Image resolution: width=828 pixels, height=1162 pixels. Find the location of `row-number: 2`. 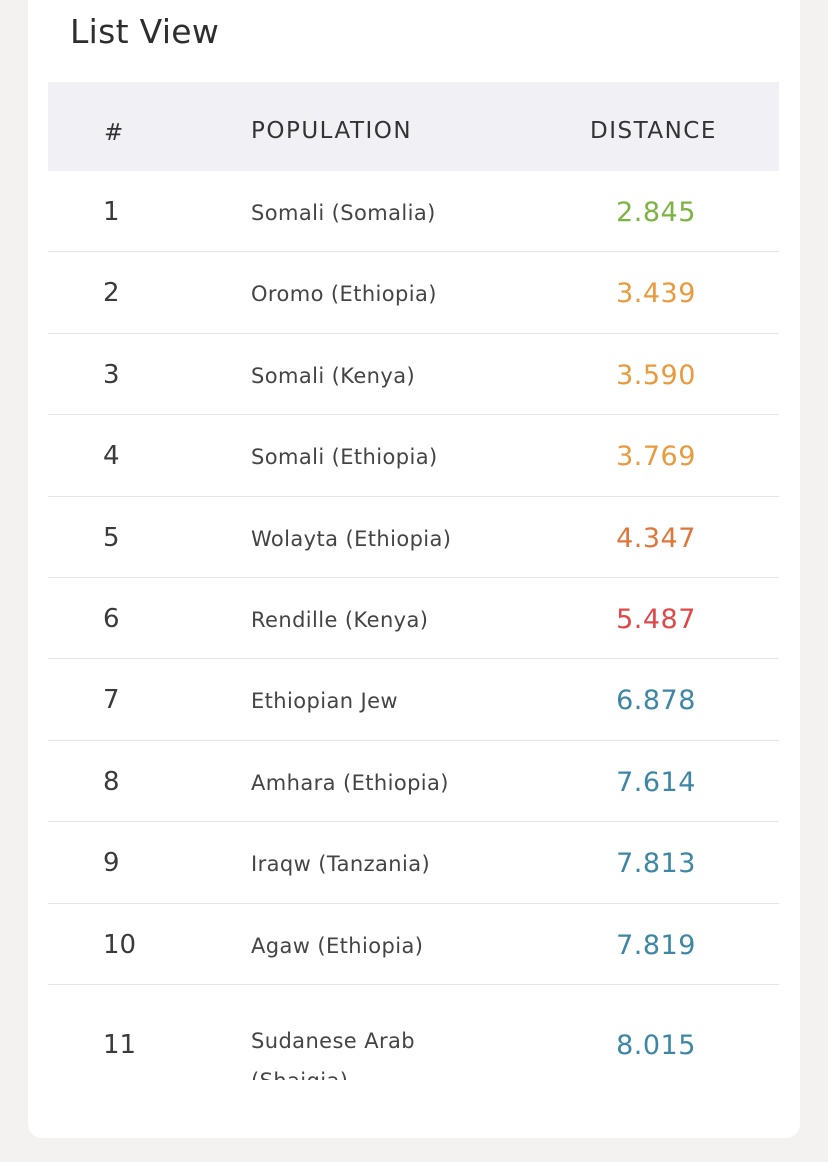

row-number: 2 is located at coordinates (111, 293).